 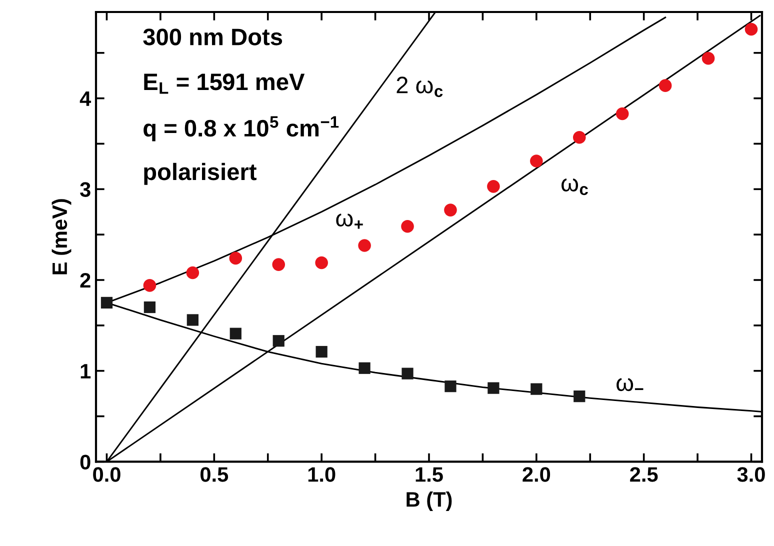 What do you see at coordinates (200, 173) in the screenshot?
I see `annotation: polarisiert` at bounding box center [200, 173].